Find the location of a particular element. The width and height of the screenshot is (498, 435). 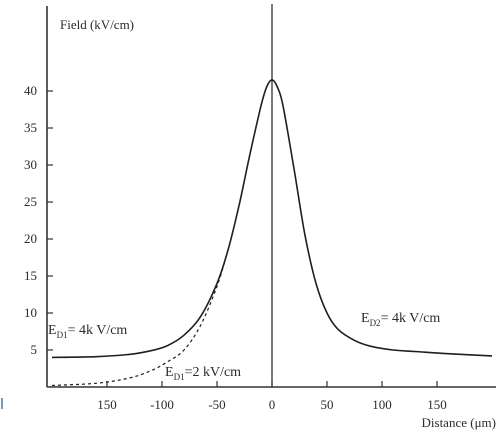

y-tick-label: 35 is located at coordinates (30, 127).